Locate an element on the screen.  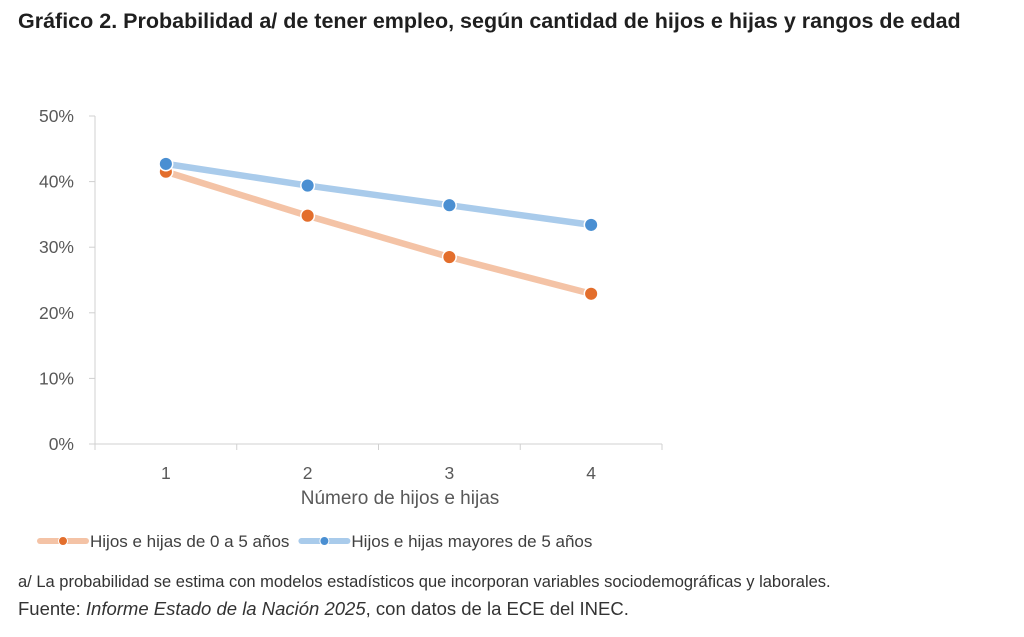
chart-series is located at coordinates (378, 229).